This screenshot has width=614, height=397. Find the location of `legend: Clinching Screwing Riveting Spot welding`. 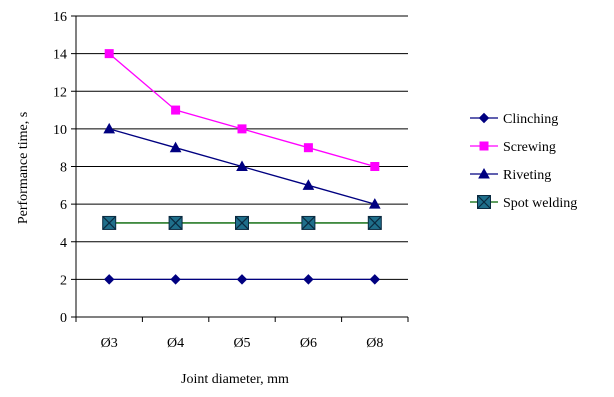

legend: Clinching Screwing Riveting Spot welding is located at coordinates (523, 161).